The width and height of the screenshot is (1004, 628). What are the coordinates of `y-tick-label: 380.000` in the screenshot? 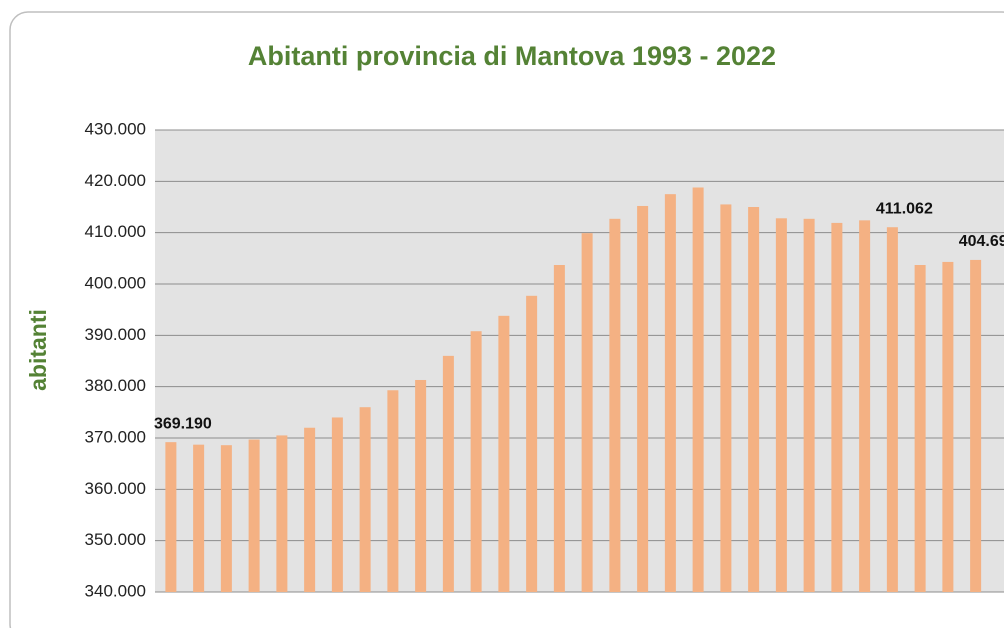 It's located at (115, 385).